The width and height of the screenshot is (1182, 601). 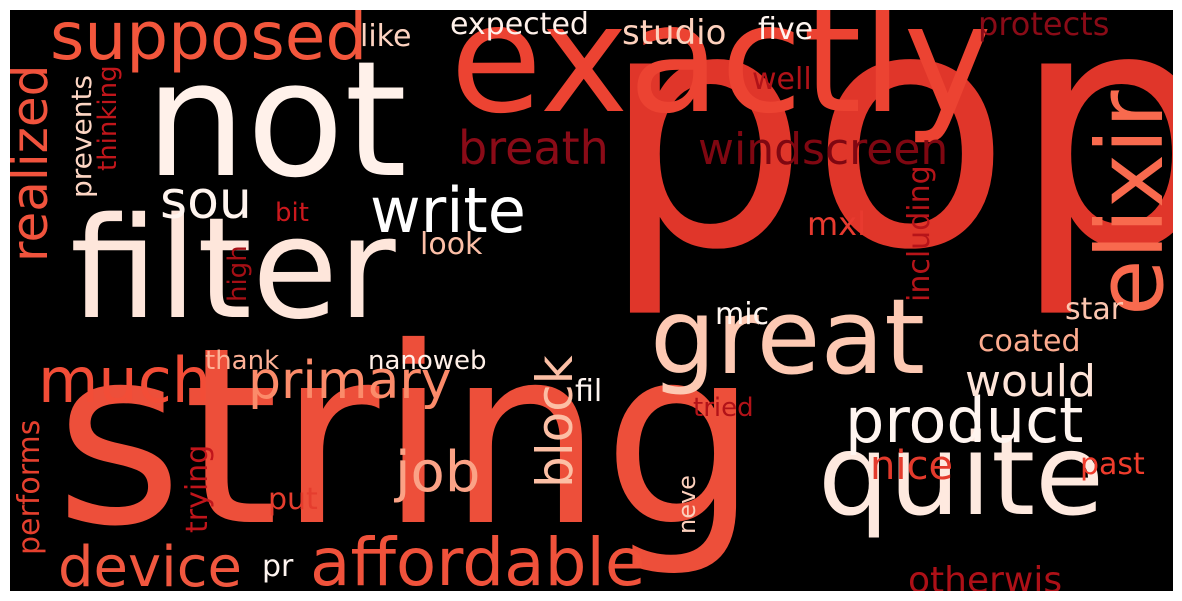 I want to click on word-thinking: thinking, so click(x=108, y=118).